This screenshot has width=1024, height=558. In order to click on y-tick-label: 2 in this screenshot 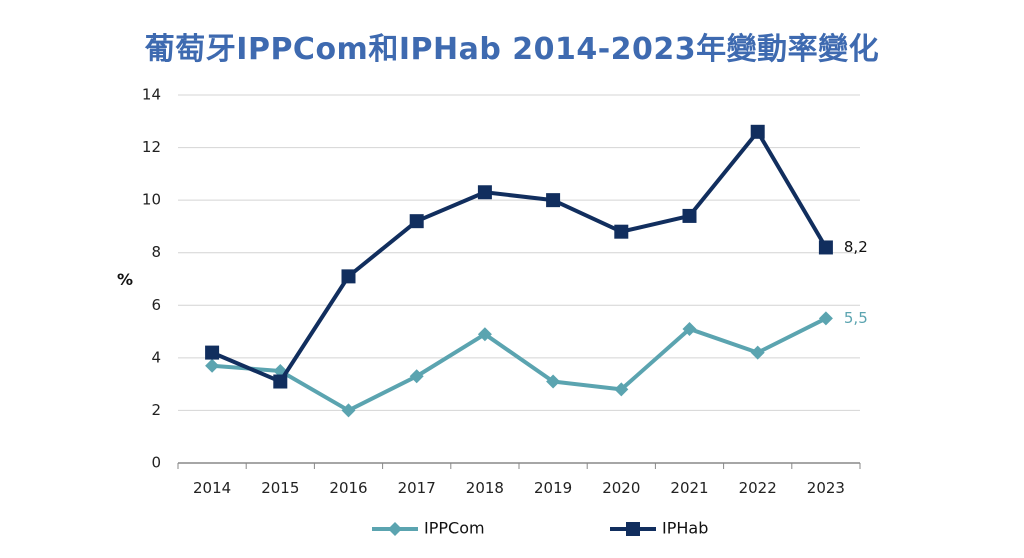, I will do `click(156, 410)`.